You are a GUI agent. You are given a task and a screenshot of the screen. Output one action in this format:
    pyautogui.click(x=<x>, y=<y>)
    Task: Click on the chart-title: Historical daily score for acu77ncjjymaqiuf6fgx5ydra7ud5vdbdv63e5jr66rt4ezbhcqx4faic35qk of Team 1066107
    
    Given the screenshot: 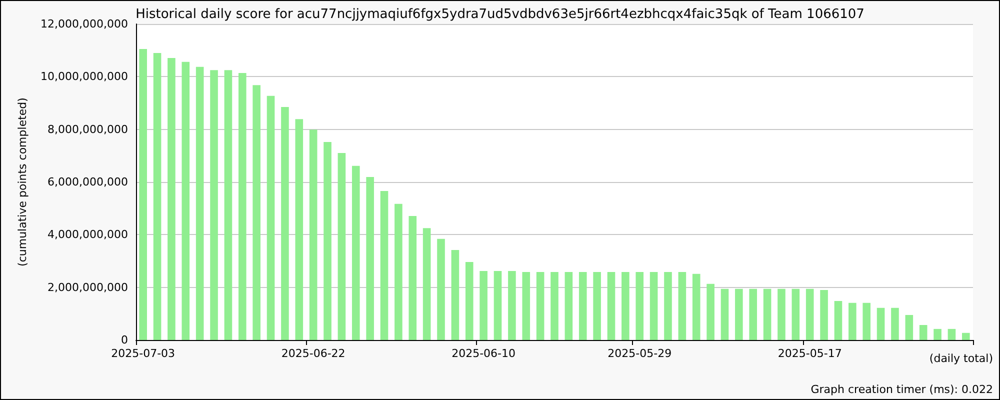 What is the action you would take?
    pyautogui.click(x=500, y=14)
    